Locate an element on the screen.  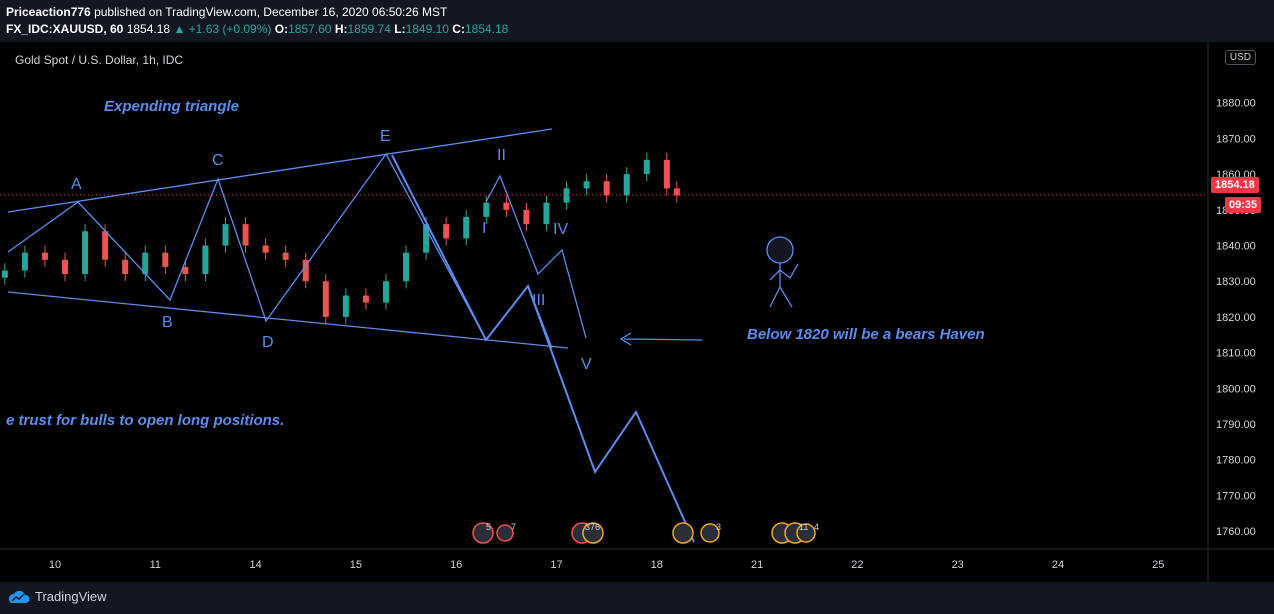
event-count: 4 is located at coordinates (816, 527).